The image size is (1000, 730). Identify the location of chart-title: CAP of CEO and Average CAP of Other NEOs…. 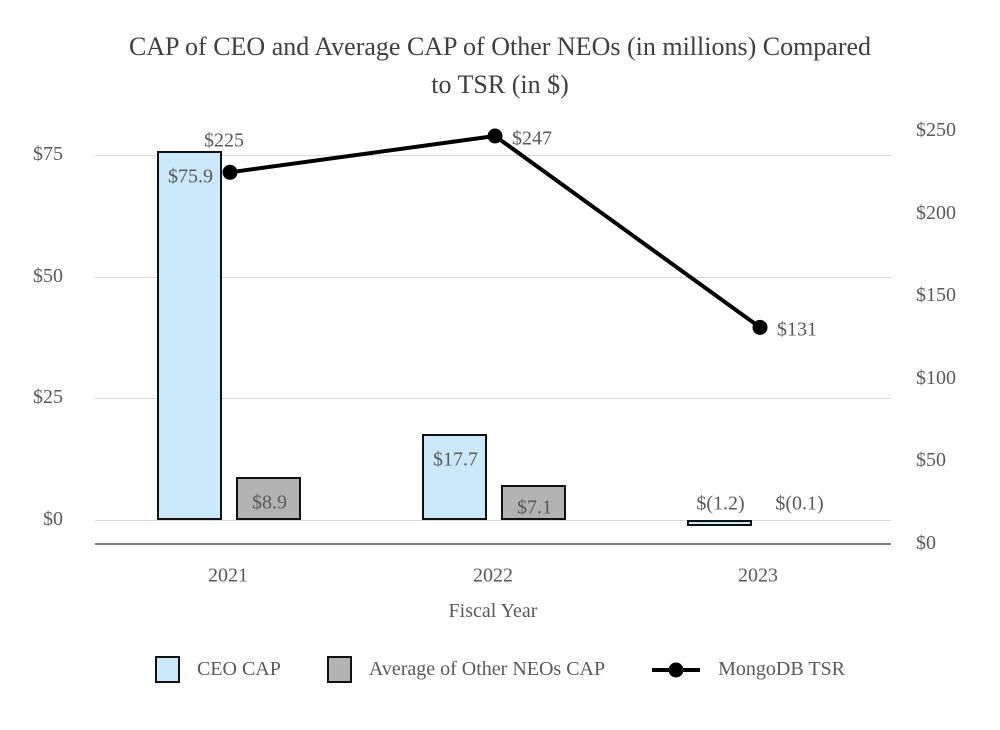
(500, 66).